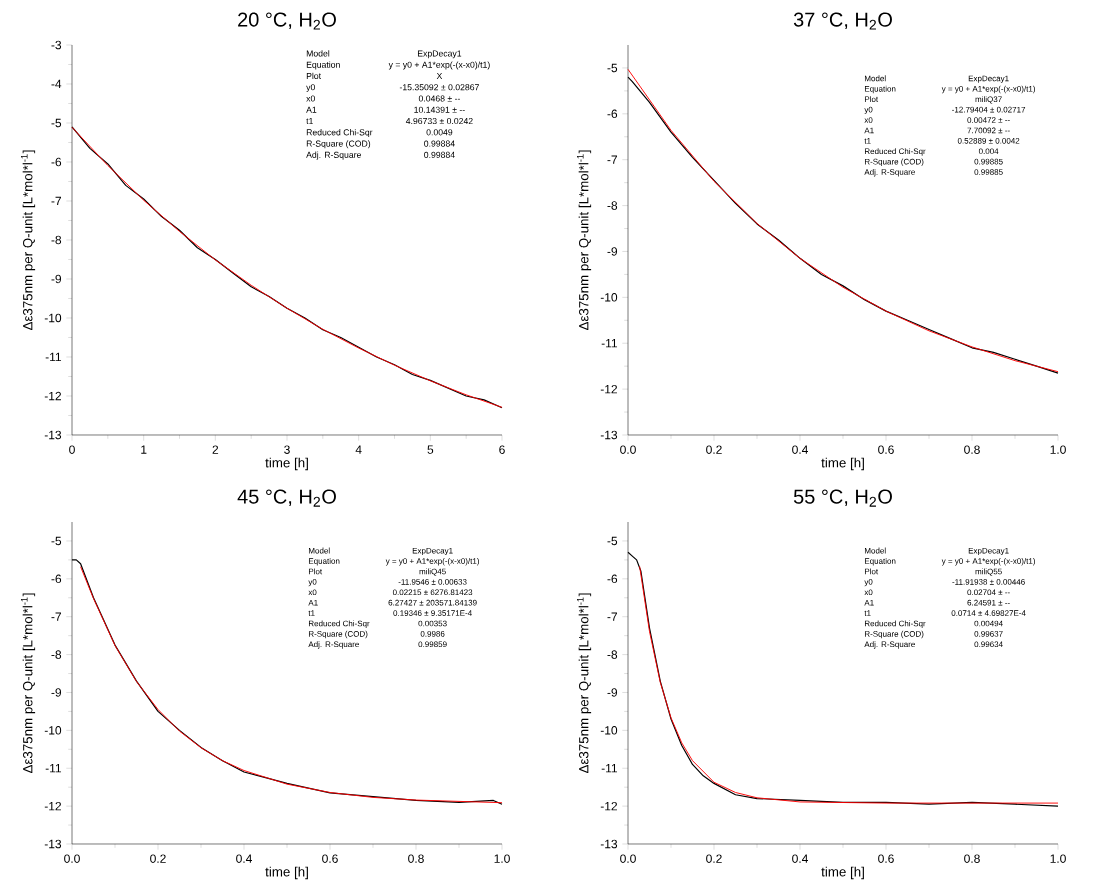  Describe the element at coordinates (432, 602) in the screenshot. I see `annotation: 6.27427 ± 203571.84139` at that location.